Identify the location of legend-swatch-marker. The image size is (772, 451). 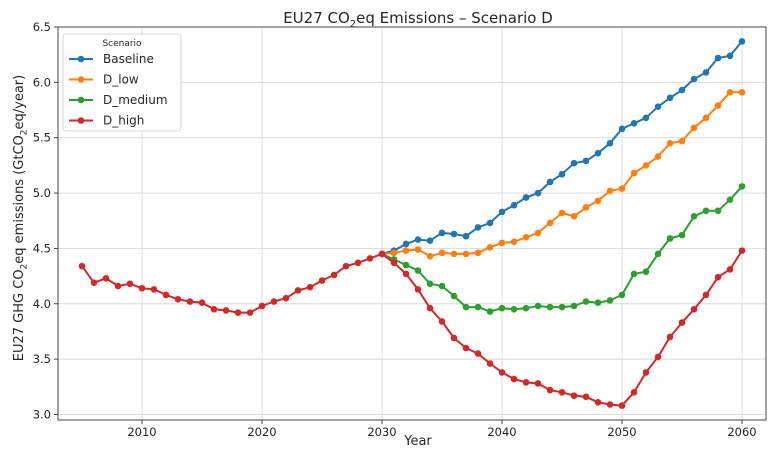
(81, 79).